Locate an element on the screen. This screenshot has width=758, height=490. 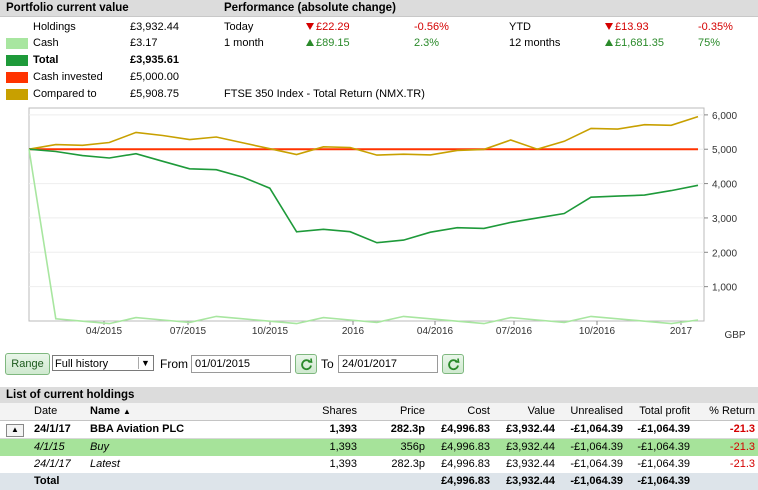
x-tick-label: 2016 is located at coordinates (353, 331).